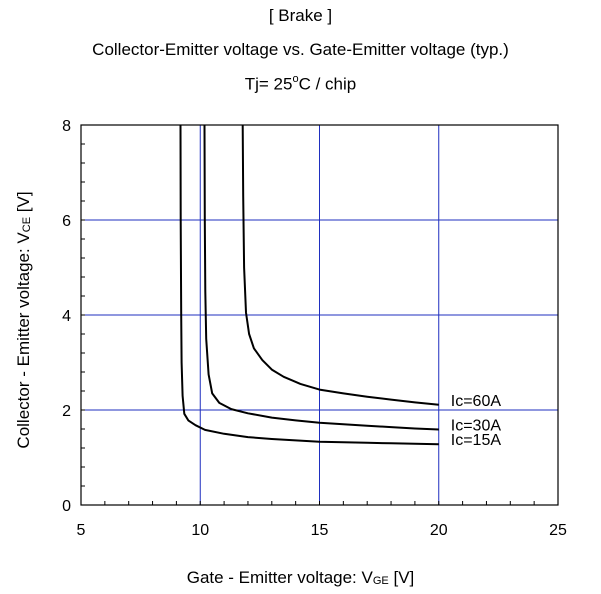 This screenshot has width=601, height=594. What do you see at coordinates (66, 506) in the screenshot?
I see `y-tick-label: 0` at bounding box center [66, 506].